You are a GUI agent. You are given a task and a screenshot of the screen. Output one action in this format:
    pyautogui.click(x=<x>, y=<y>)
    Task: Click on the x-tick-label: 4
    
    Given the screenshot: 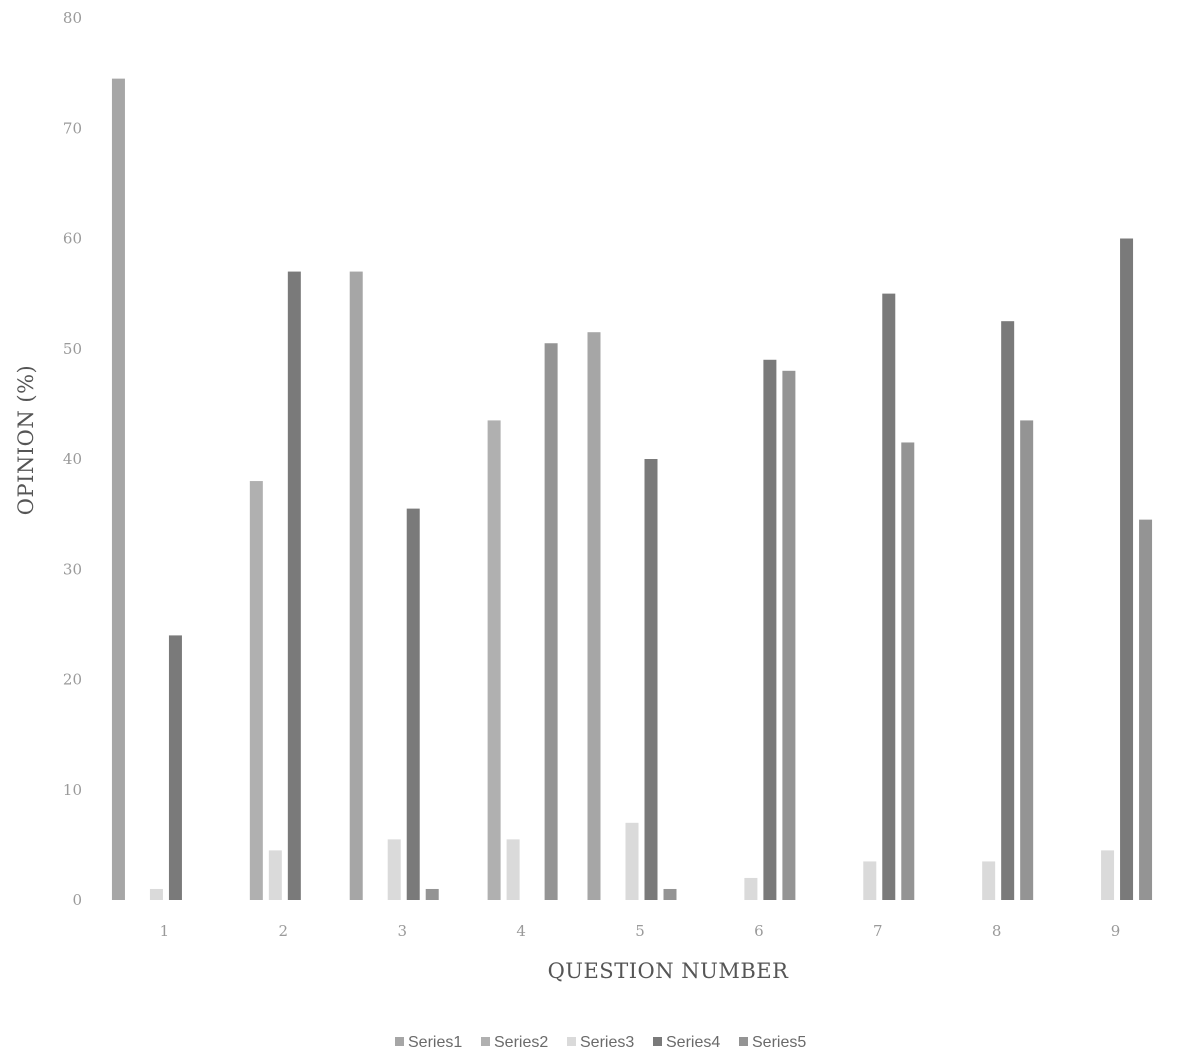 What is the action you would take?
    pyautogui.click(x=521, y=931)
    